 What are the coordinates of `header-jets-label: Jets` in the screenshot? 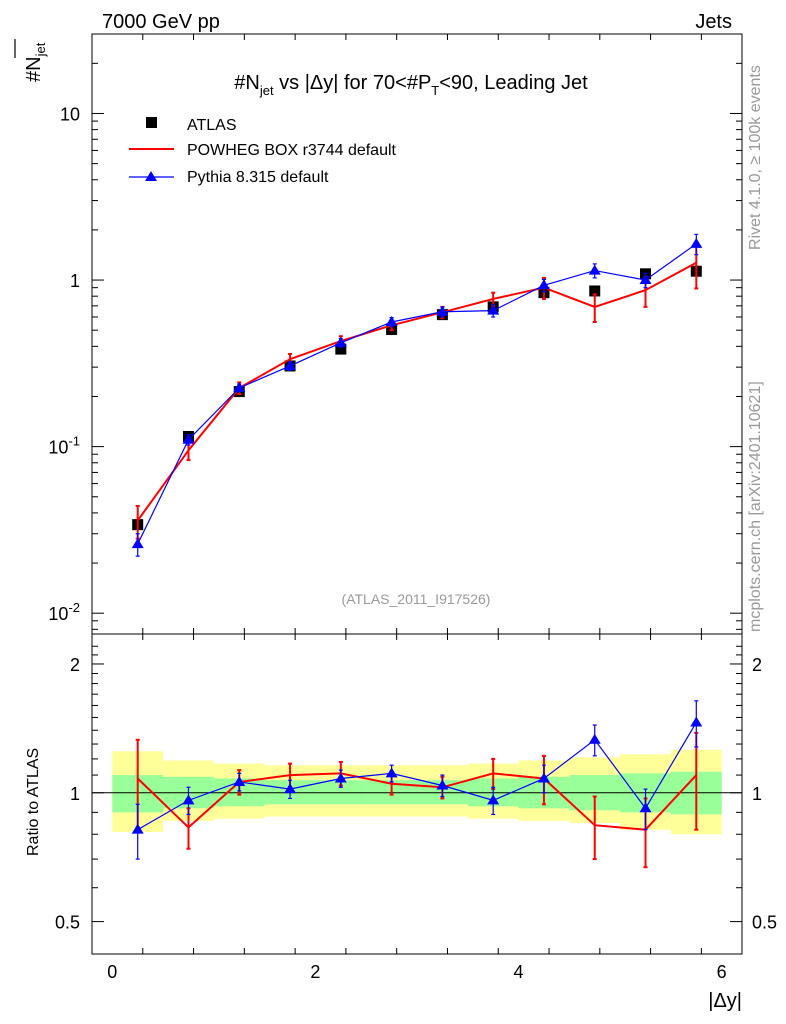 It's located at (713, 22).